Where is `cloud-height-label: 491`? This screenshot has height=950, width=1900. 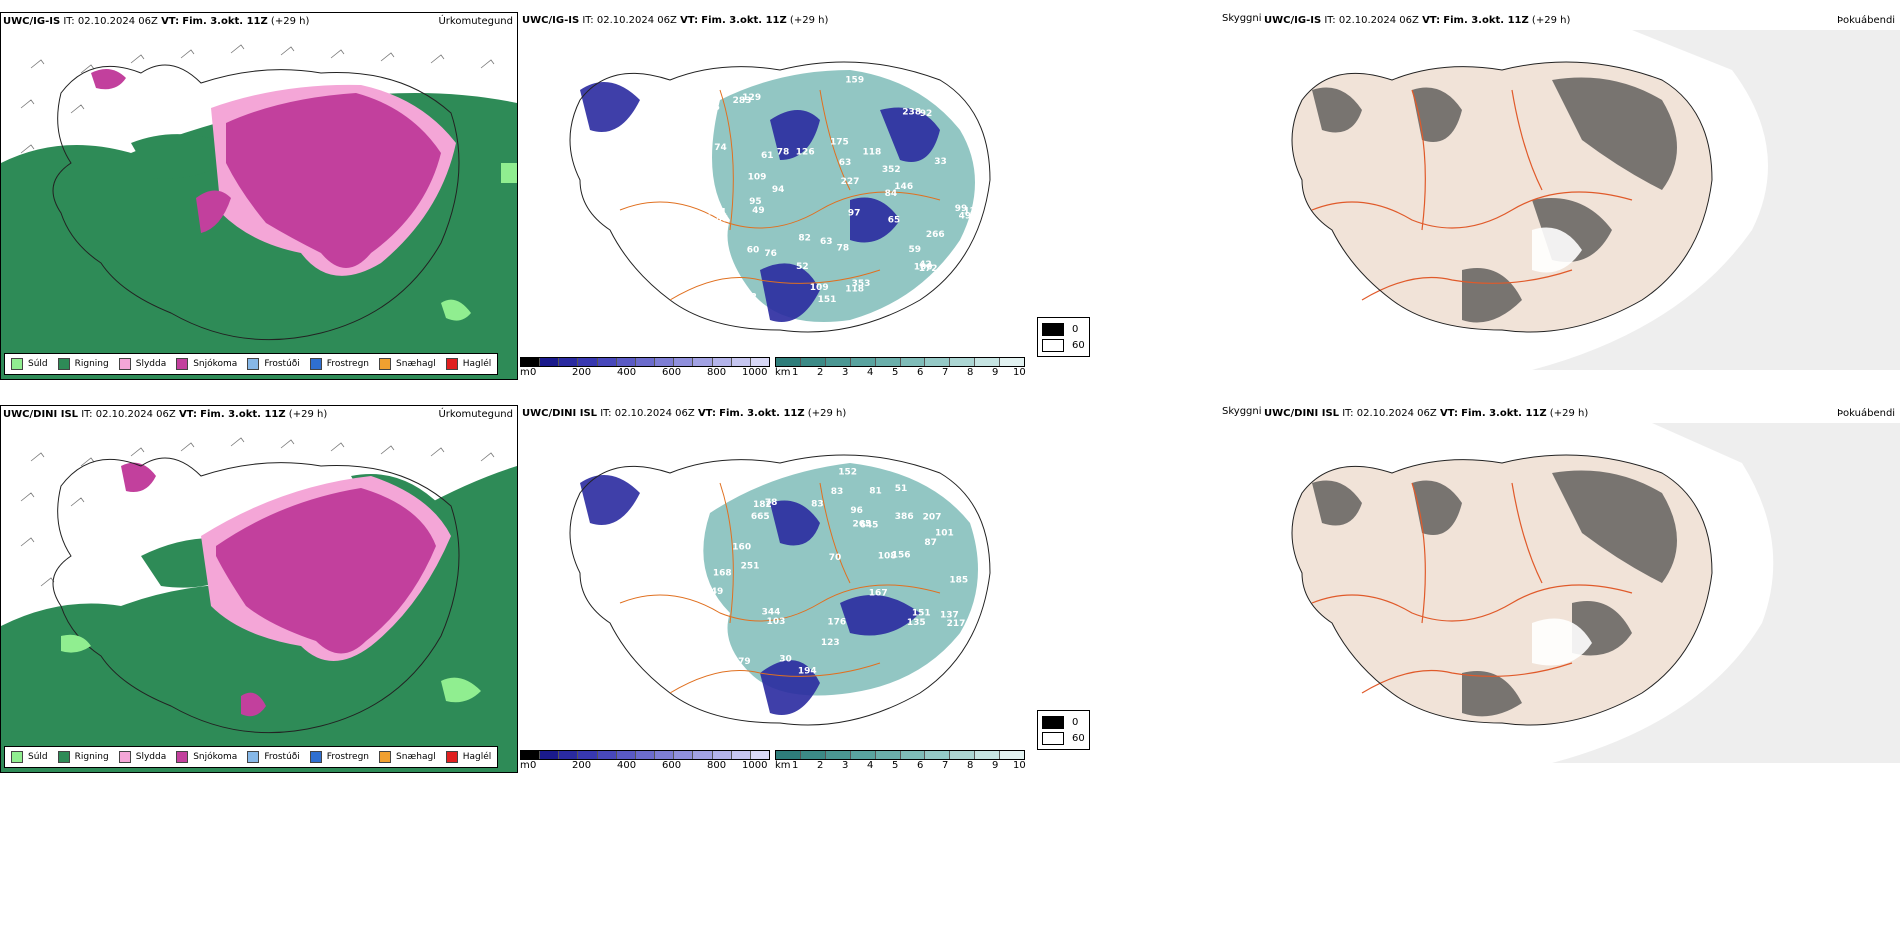
cloud-height-label: 491 is located at coordinates (968, 217).